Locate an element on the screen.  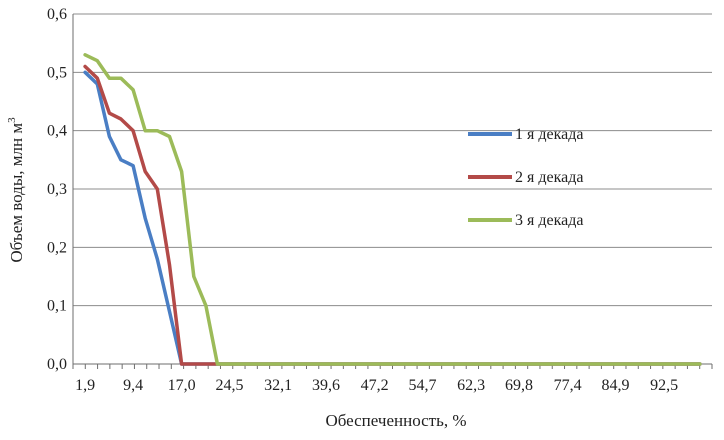
y-axis-title-text: Объем воды, млн м is located at coordinates (16, 193).